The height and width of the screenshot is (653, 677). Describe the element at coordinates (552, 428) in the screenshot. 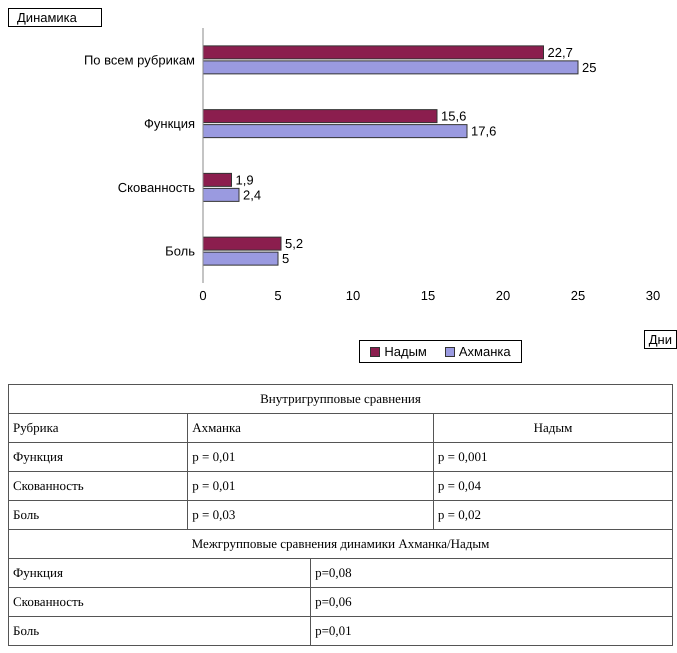

I see `text: Надым` at that location.